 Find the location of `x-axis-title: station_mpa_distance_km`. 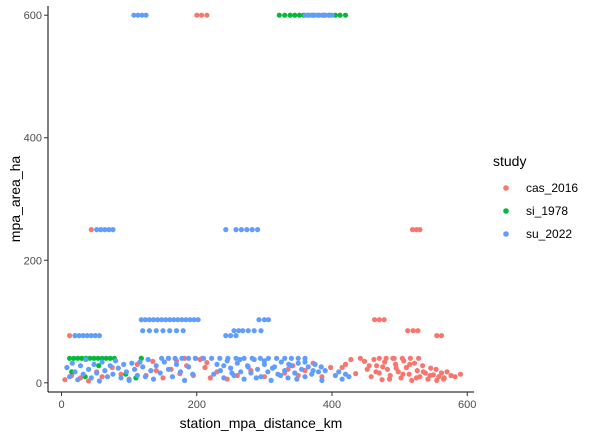

x-axis-title: station_mpa_distance_km is located at coordinates (261, 423).